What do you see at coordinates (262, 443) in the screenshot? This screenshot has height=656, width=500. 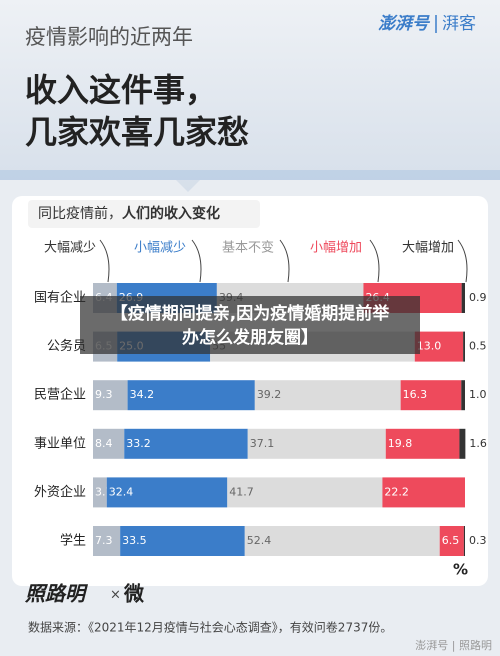 I see `value-label: 37.1` at bounding box center [262, 443].